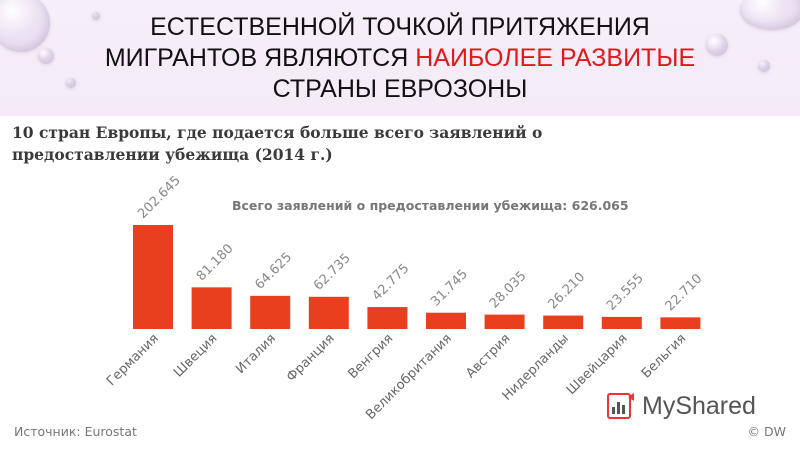 The width and height of the screenshot is (800, 450). What do you see at coordinates (75, 431) in the screenshot?
I see `chart-source: Источник: Eurostat` at bounding box center [75, 431].